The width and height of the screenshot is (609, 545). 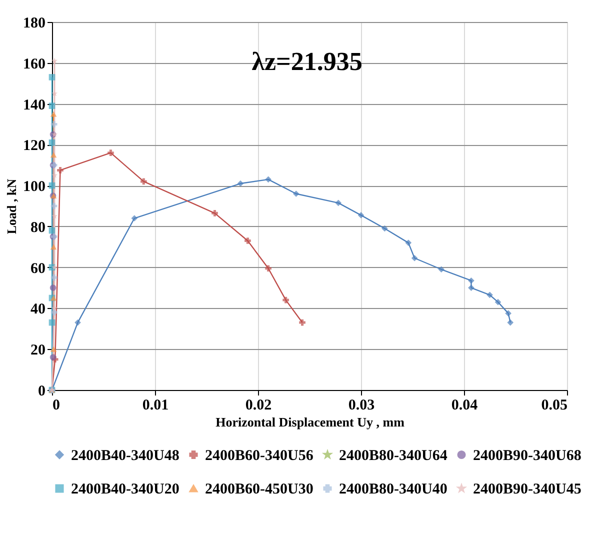 What do you see at coordinates (307, 61) in the screenshot?
I see `annotation: λz=21.935` at bounding box center [307, 61].